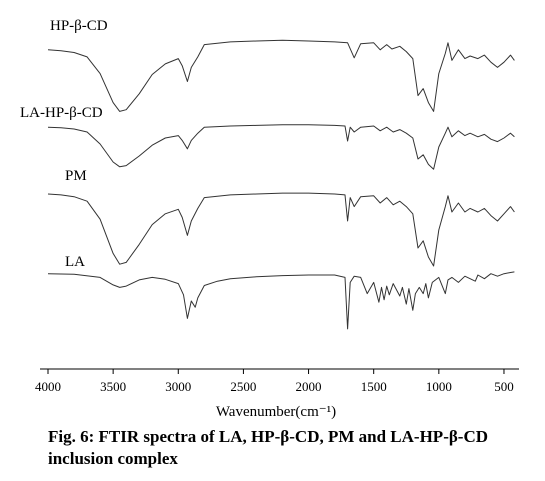  I want to click on x-axis-label: Wavenumber(cm⁻¹), so click(276, 412).